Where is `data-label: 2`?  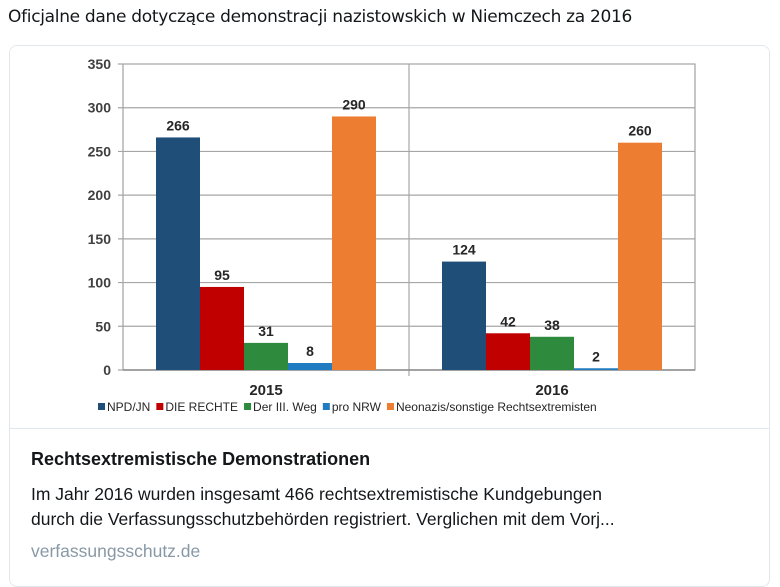 data-label: 2 is located at coordinates (596, 356).